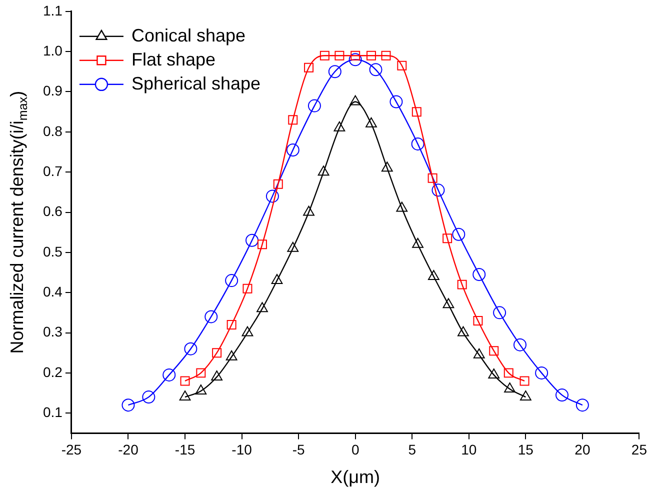 This screenshot has height=492, width=650. I want to click on y-tick-label: 0.6, so click(52, 211).